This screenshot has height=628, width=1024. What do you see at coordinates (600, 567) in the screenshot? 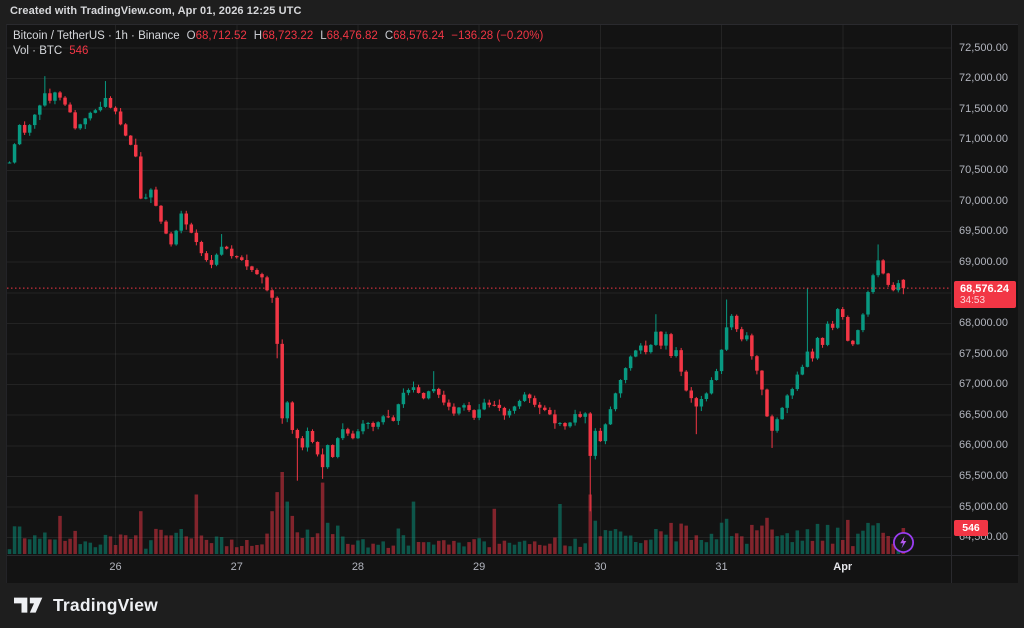
I see `time-tick-label: 30` at bounding box center [600, 567].